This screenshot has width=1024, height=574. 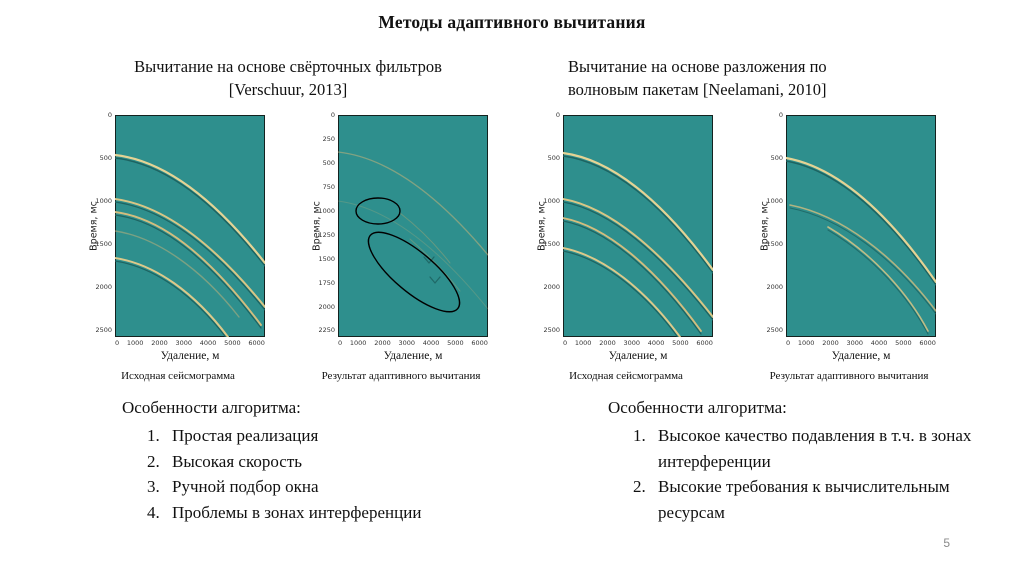 What do you see at coordinates (326, 282) in the screenshot?
I see `tick-label: 1750` at bounding box center [326, 282].